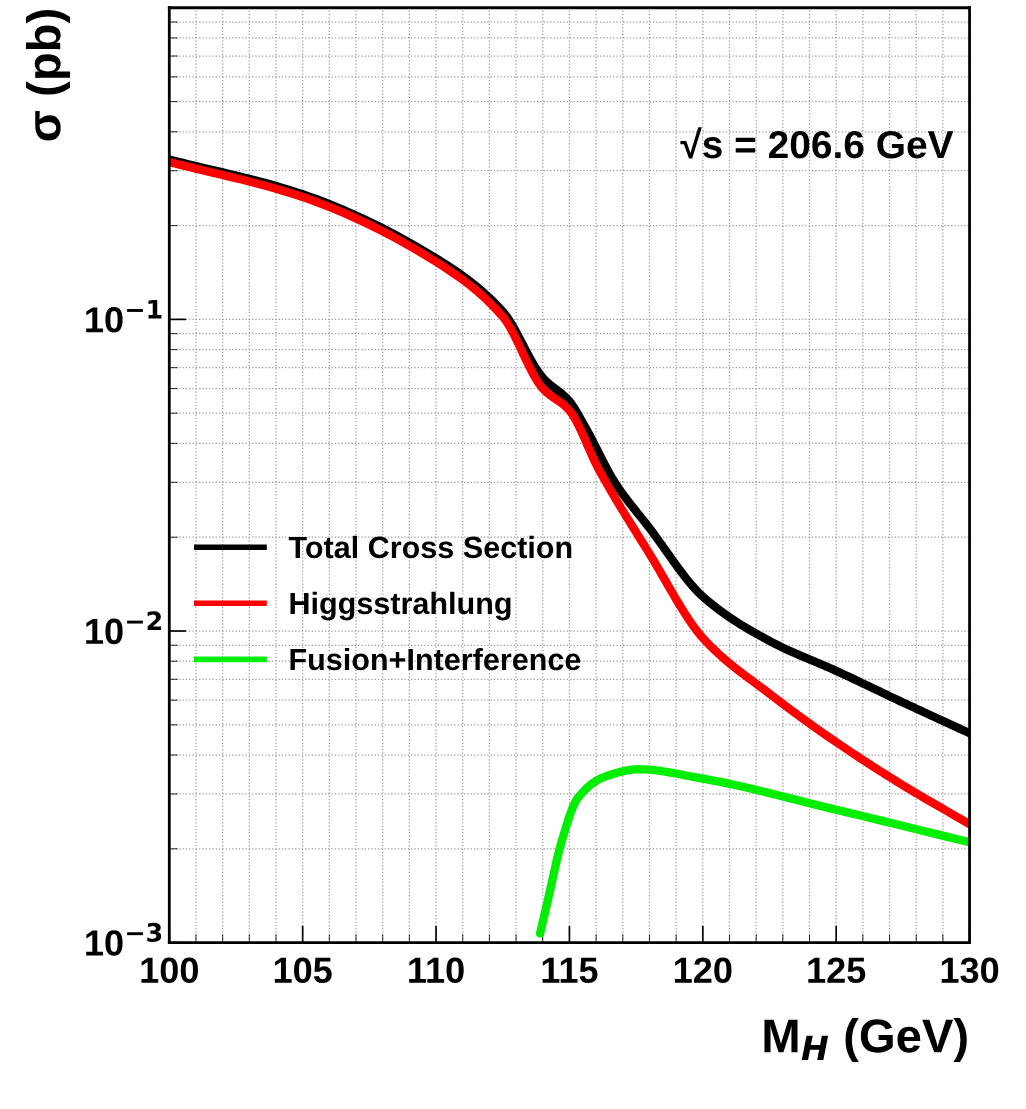 This screenshot has width=1026, height=1109. Describe the element at coordinates (837, 970) in the screenshot. I see `x-tick-label: 125` at that location.